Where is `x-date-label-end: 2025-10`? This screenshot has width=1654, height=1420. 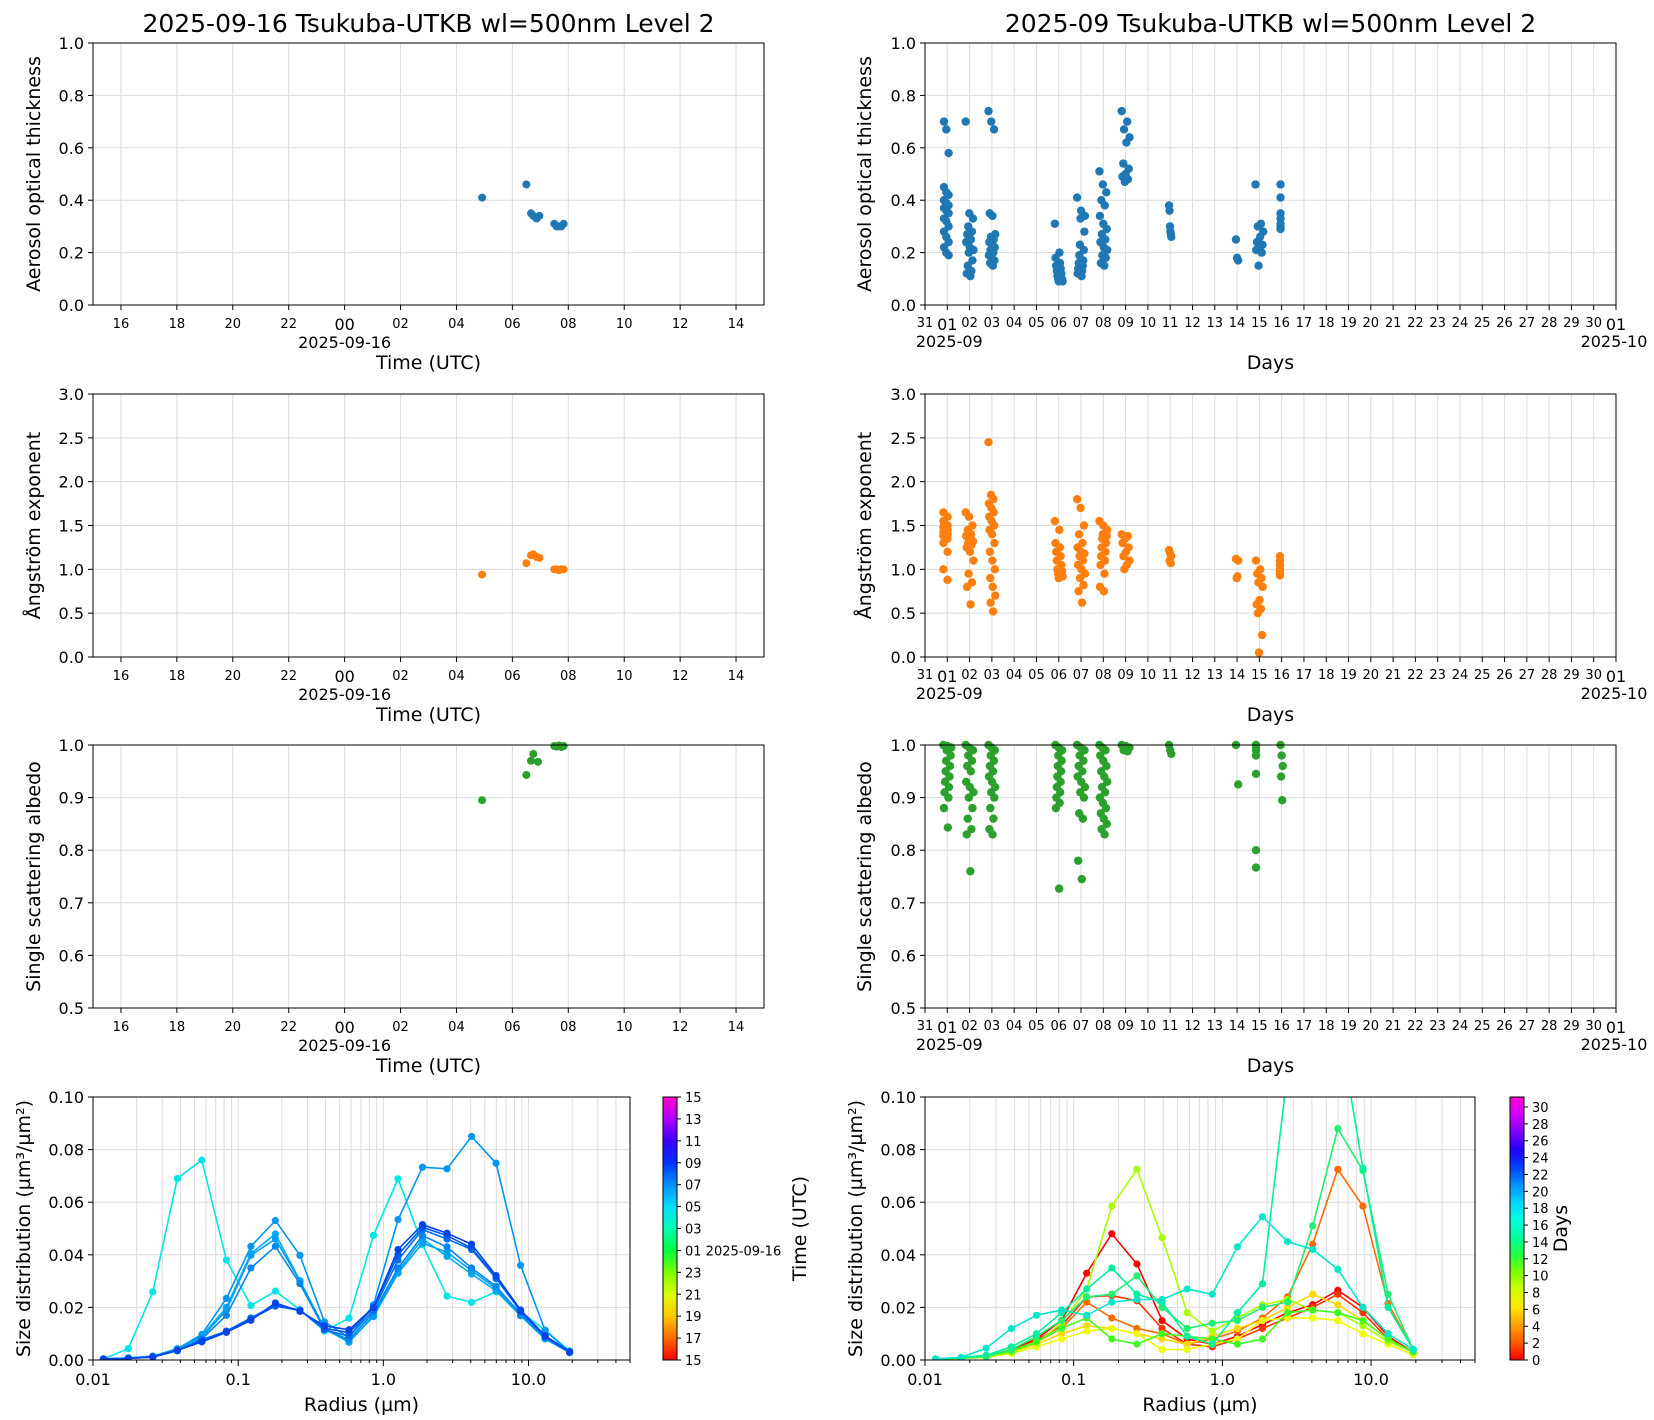
x-date-label-end: 2025-10 is located at coordinates (1614, 693).